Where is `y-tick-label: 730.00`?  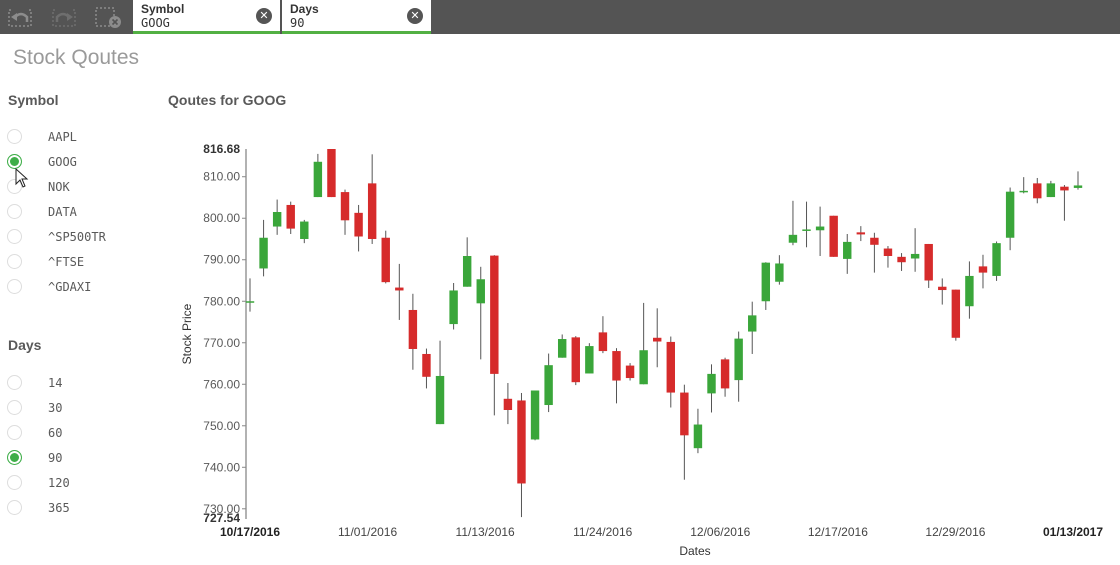 y-tick-label: 730.00 is located at coordinates (221, 509).